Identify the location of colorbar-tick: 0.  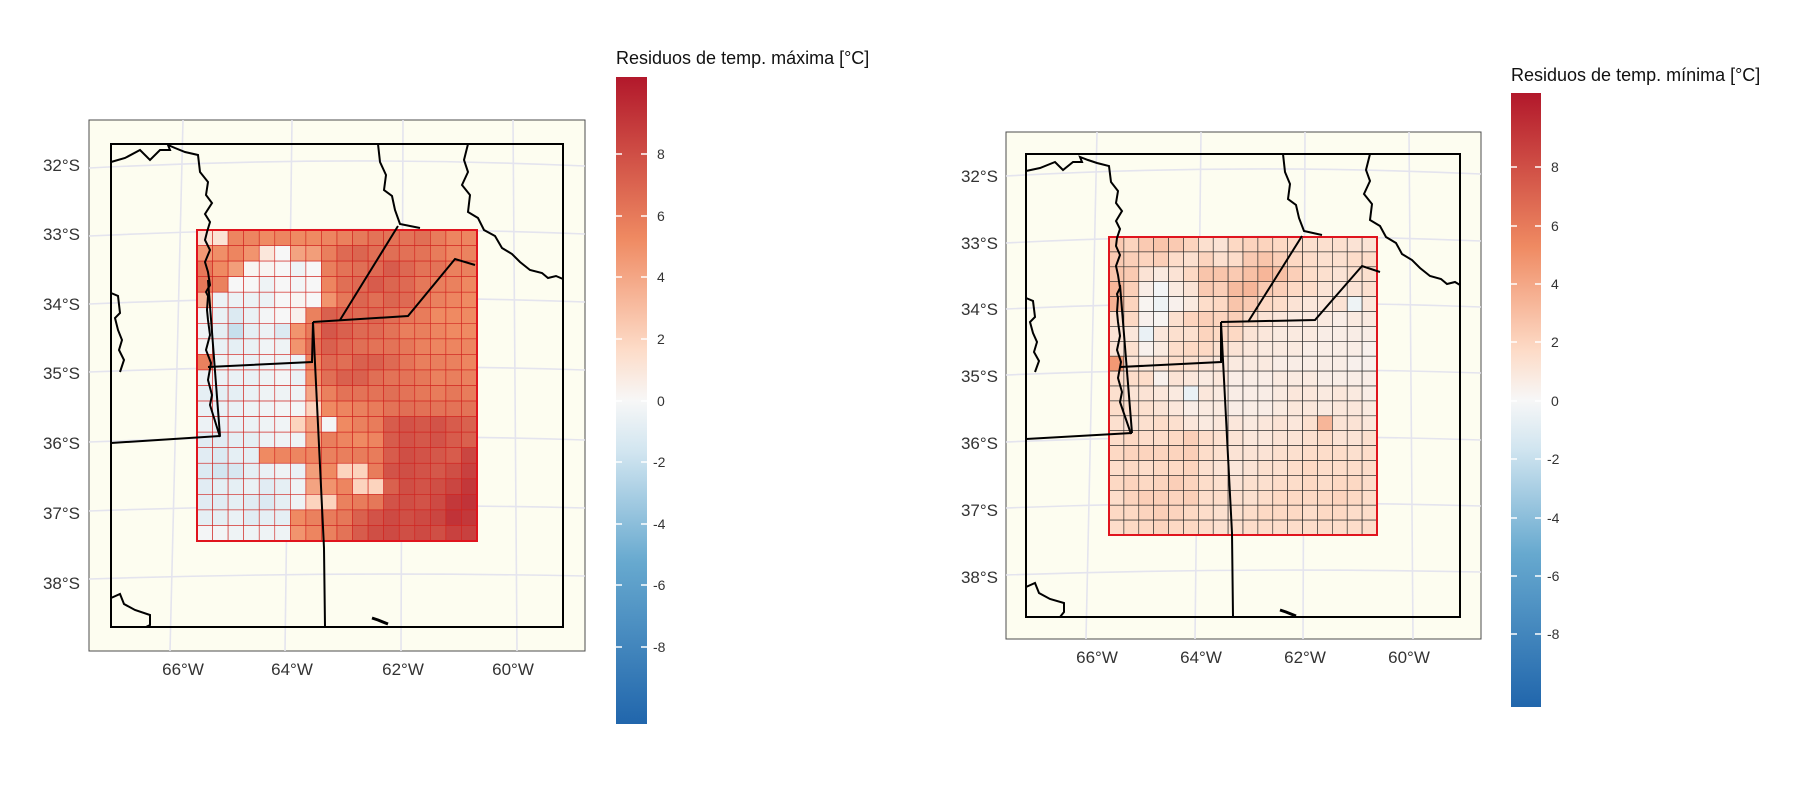
(1555, 401).